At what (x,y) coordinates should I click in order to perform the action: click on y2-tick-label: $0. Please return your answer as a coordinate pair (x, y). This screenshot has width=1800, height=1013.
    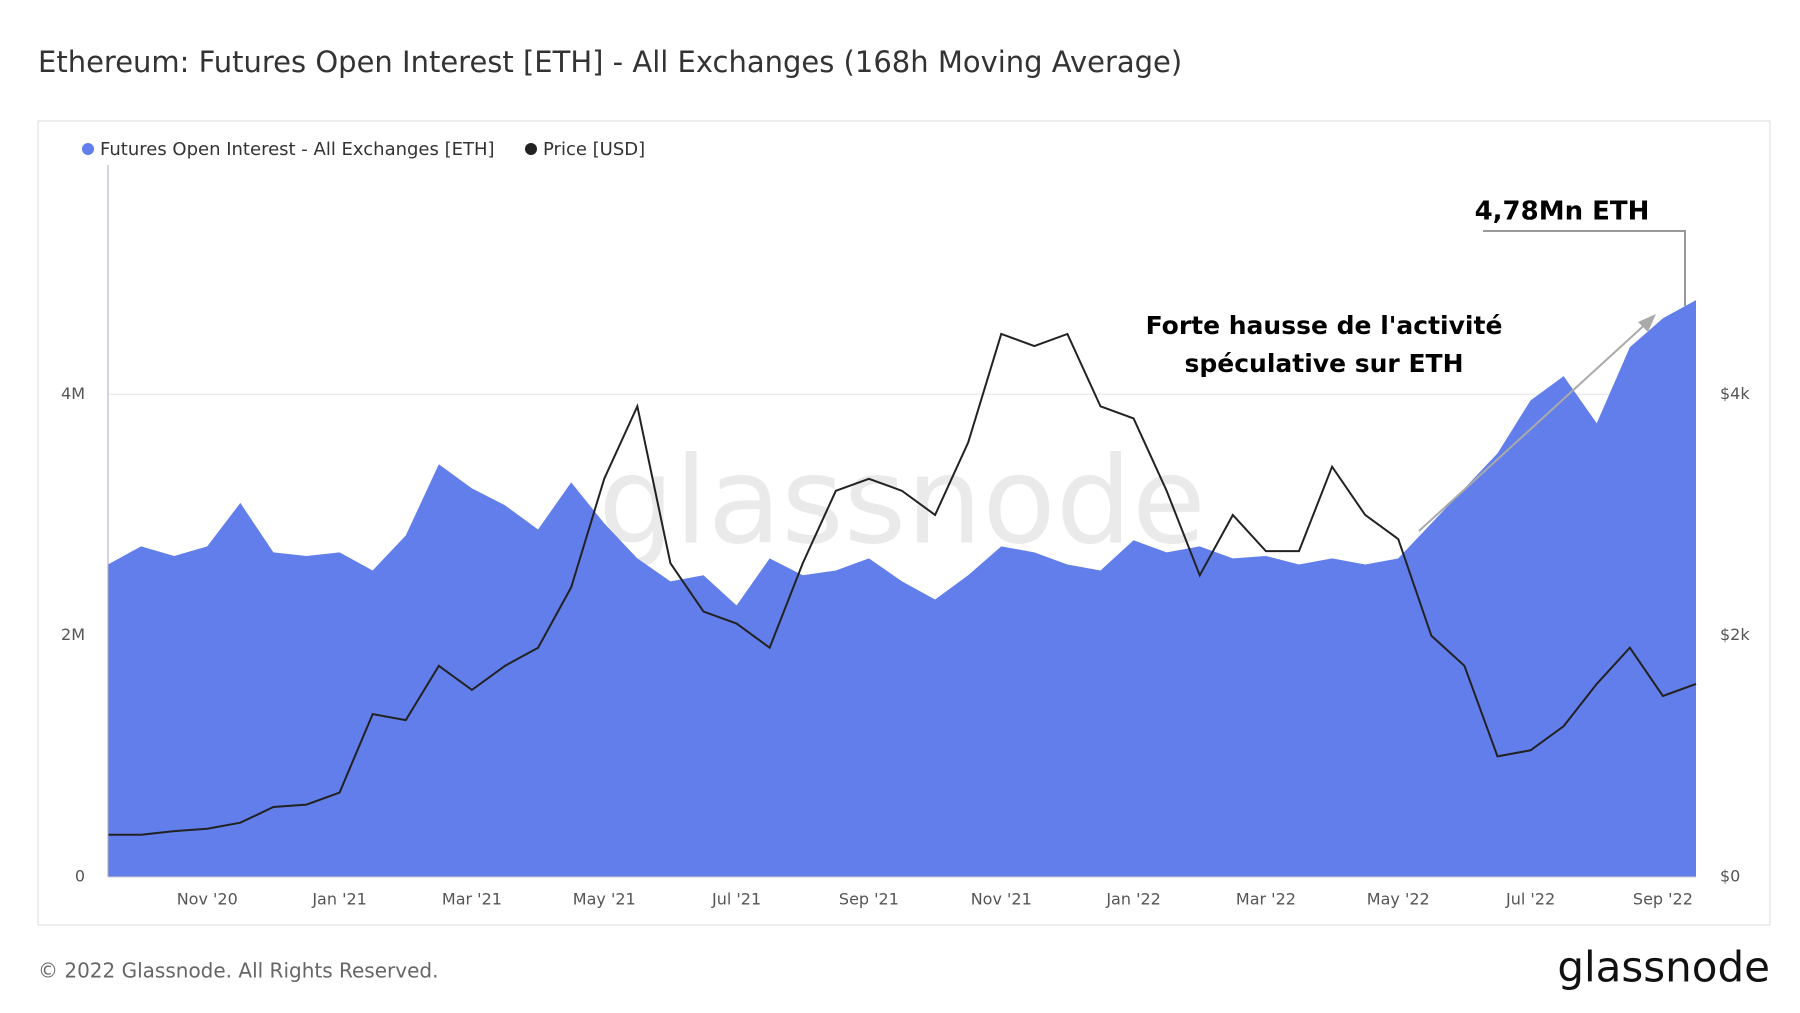
    Looking at the image, I should click on (1730, 876).